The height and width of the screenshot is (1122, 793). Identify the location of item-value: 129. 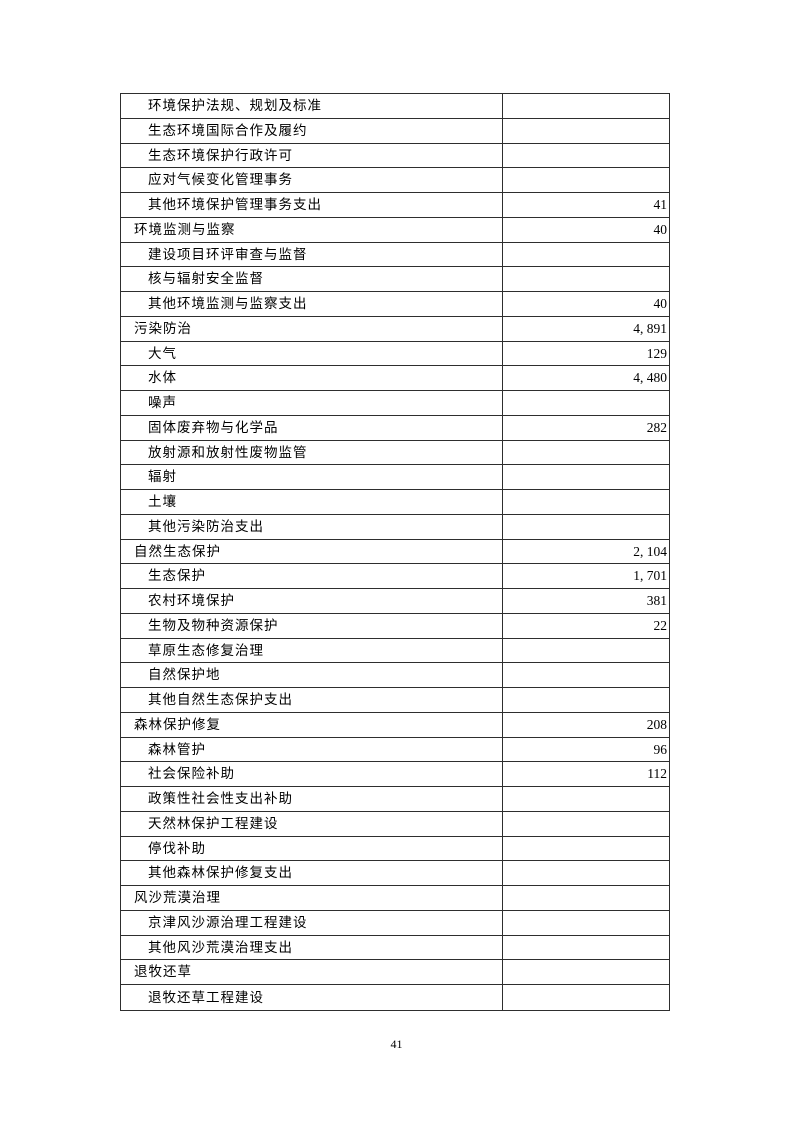
(656, 353).